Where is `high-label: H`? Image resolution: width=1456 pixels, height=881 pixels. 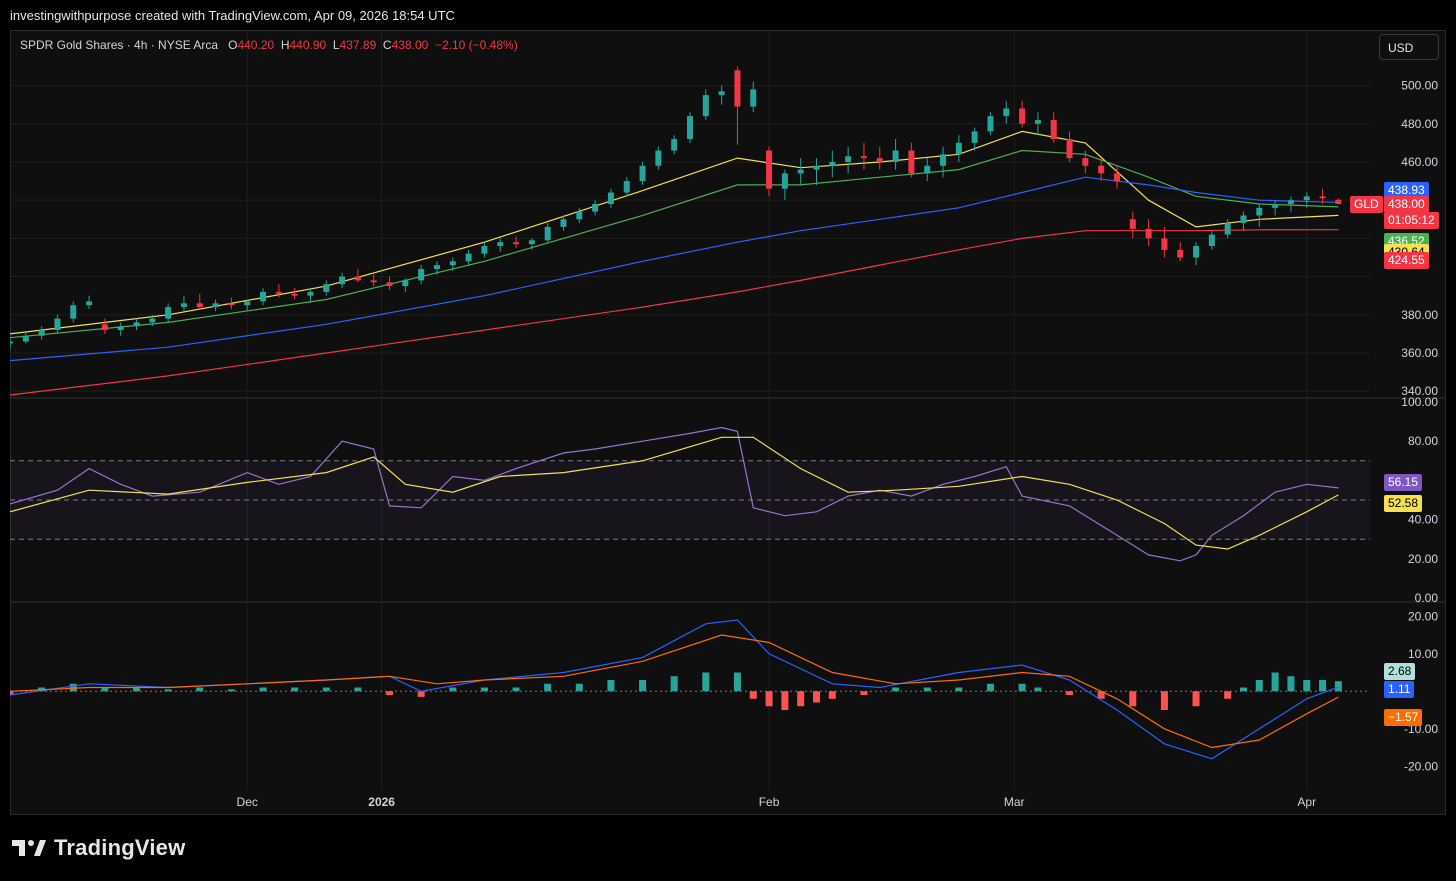 high-label: H is located at coordinates (285, 45).